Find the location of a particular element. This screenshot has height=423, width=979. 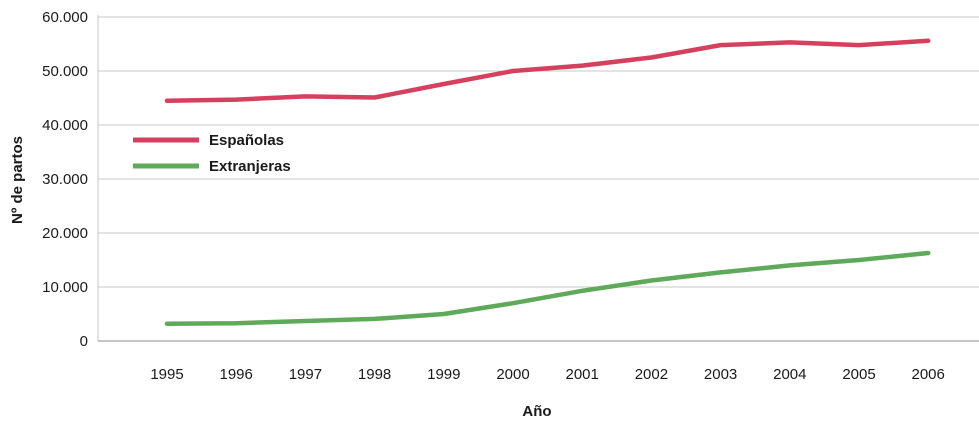

x-tick-label: 2001 is located at coordinates (582, 374).